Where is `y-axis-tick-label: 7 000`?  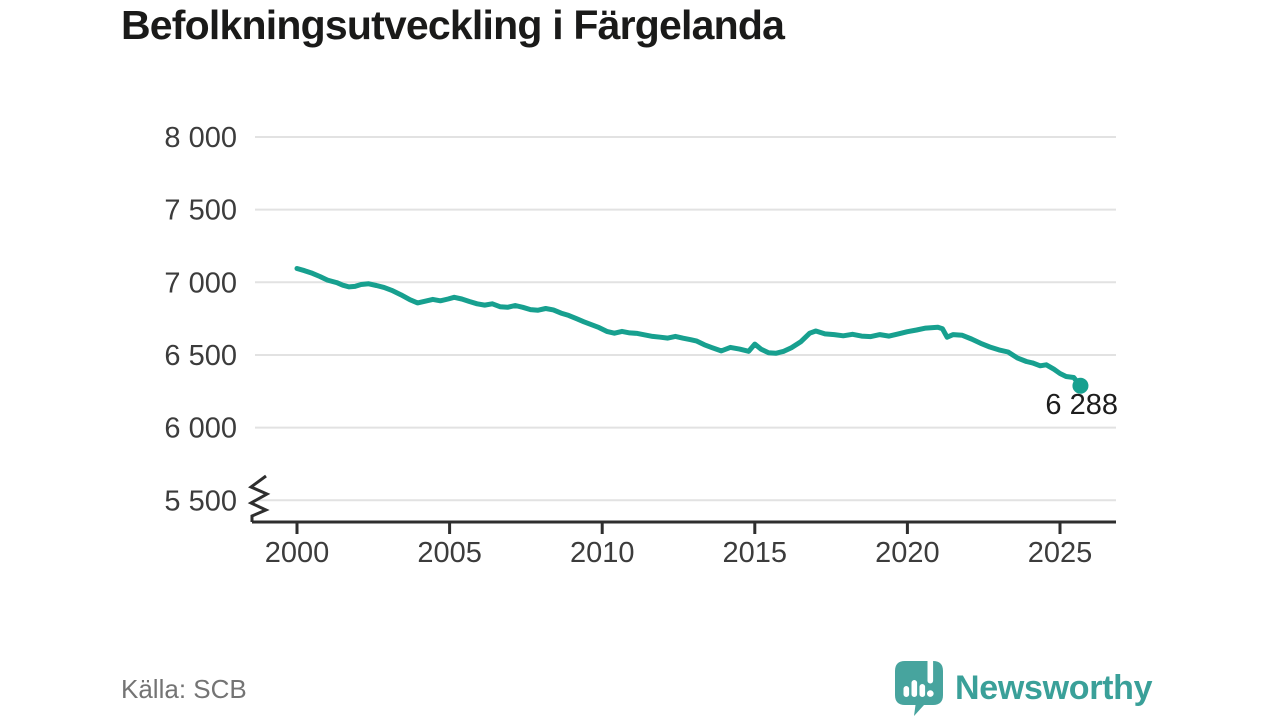
y-axis-tick-label: 7 000 is located at coordinates (200, 283).